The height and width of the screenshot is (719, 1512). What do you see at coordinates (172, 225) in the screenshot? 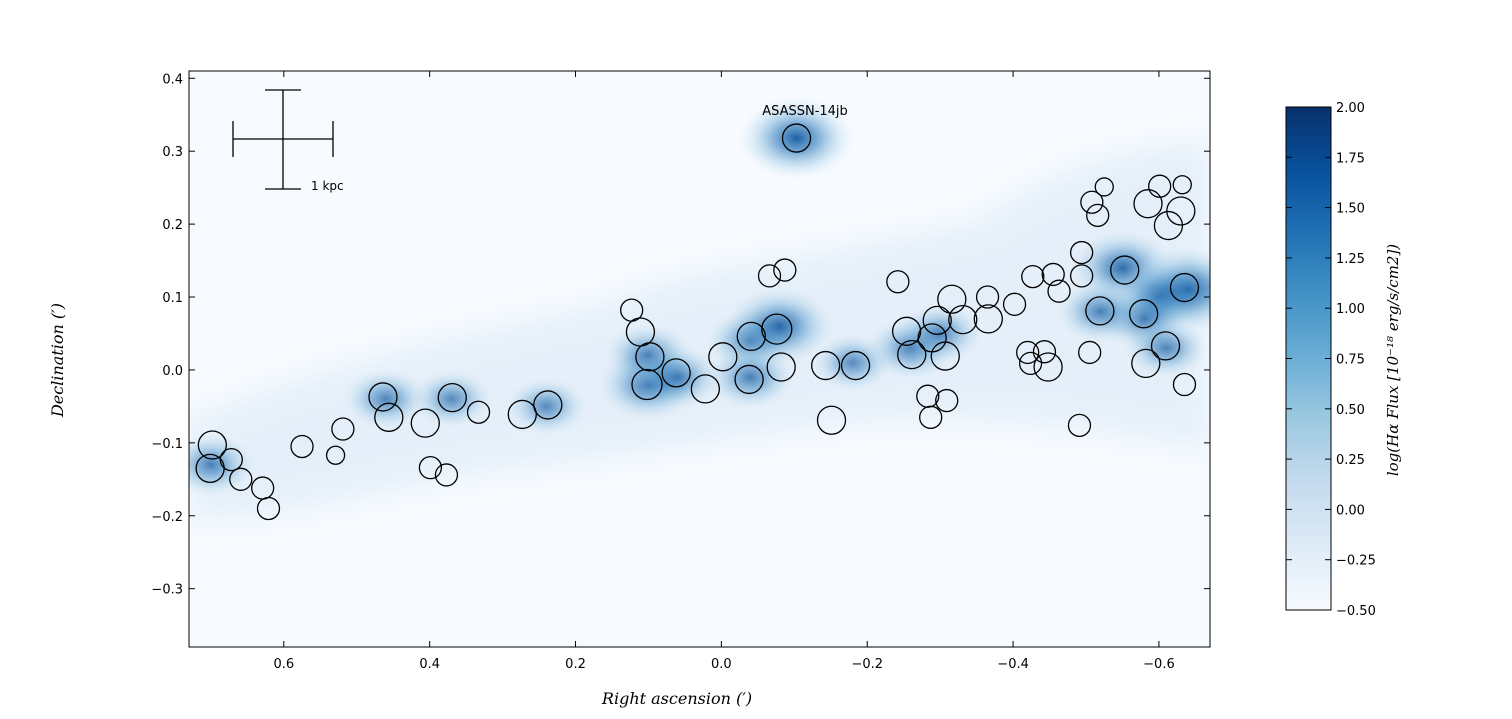
I see `y-tick-label: 0.2` at bounding box center [172, 225].